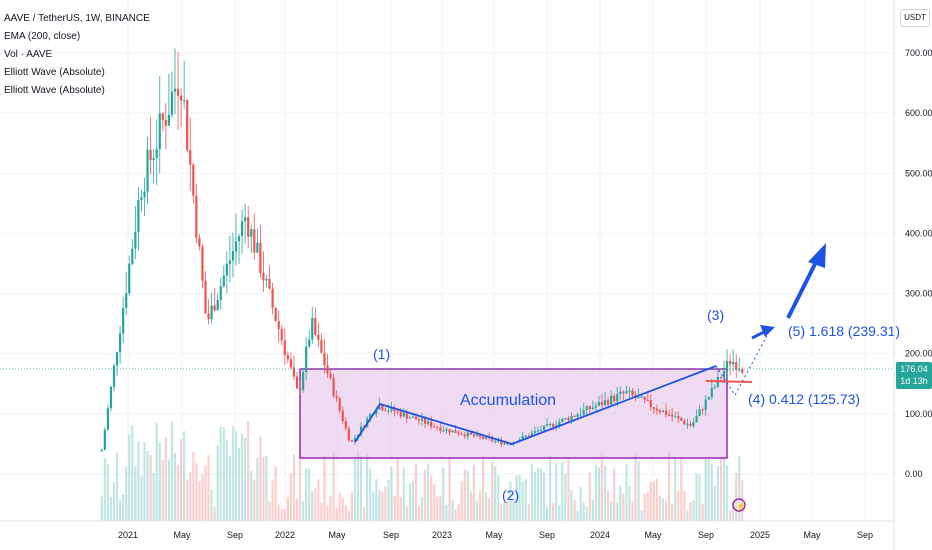  Describe the element at coordinates (918, 173) in the screenshot. I see `price-tick-label: 500.00` at that location.